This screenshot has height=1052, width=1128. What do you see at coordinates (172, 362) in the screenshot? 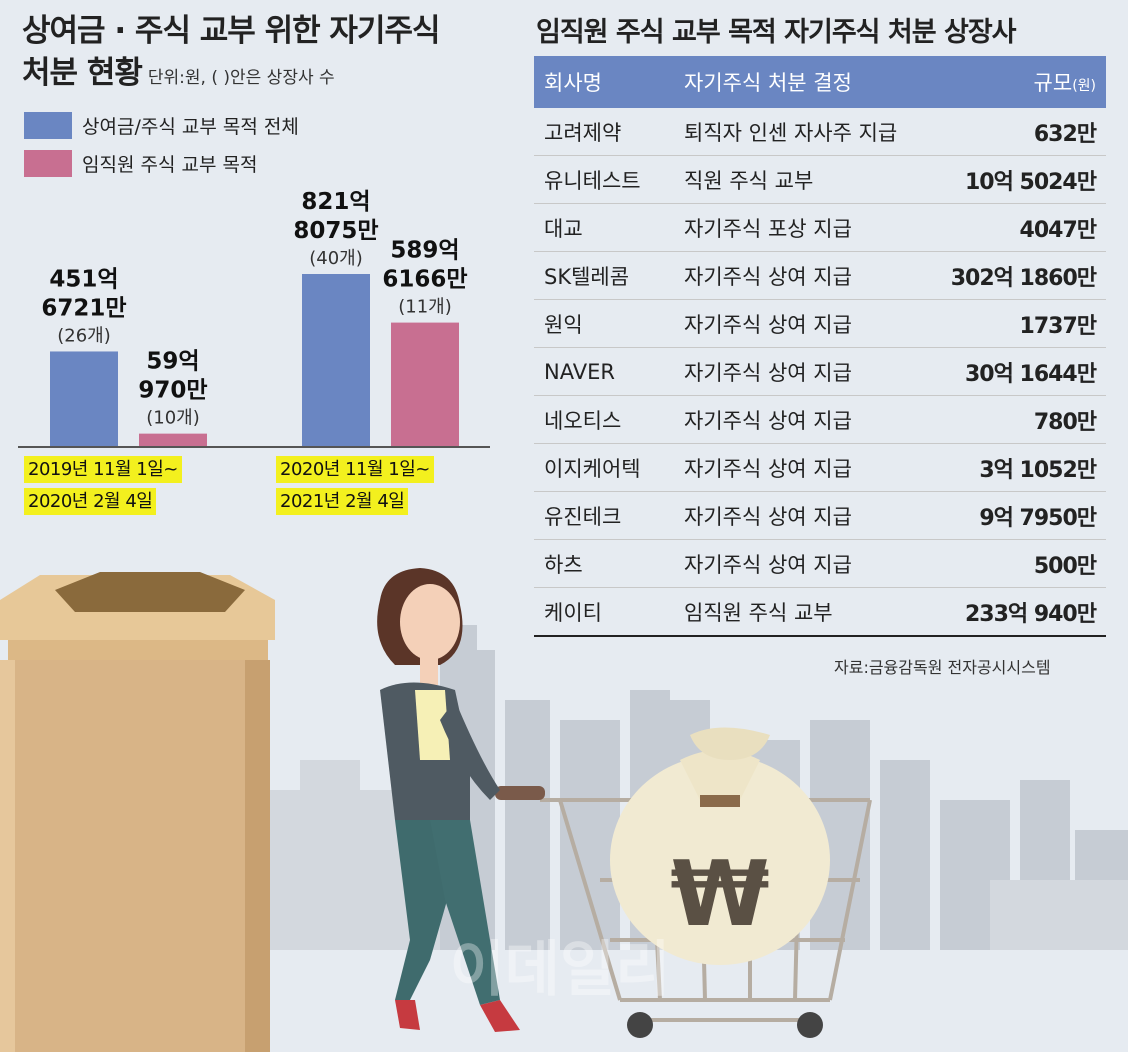
I see `bar-value-label: 59억` at bounding box center [172, 362].